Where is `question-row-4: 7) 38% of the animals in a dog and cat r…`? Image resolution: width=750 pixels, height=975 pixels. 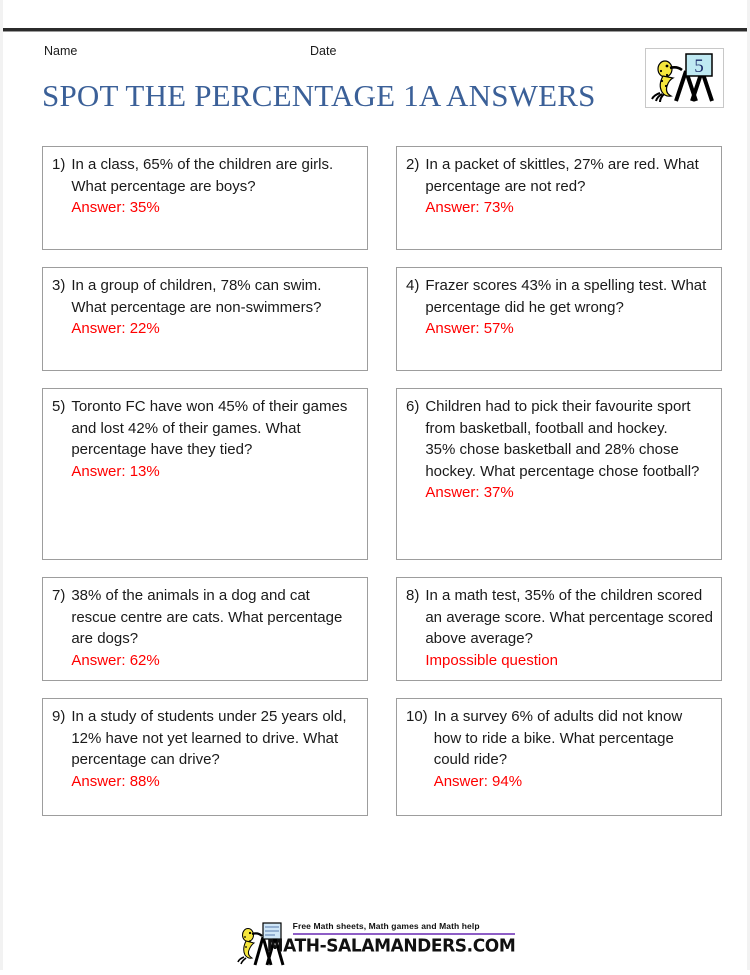
question-row-4: 7) 38% of the animals in a dog and cat r… is located at coordinates (382, 629).